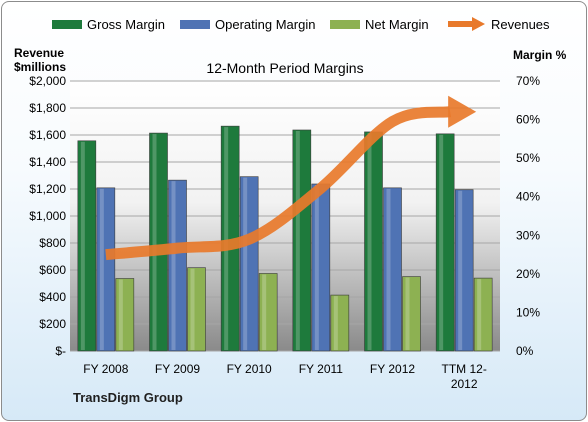 The width and height of the screenshot is (588, 422). I want to click on x-tick-label: 2012, so click(464, 384).